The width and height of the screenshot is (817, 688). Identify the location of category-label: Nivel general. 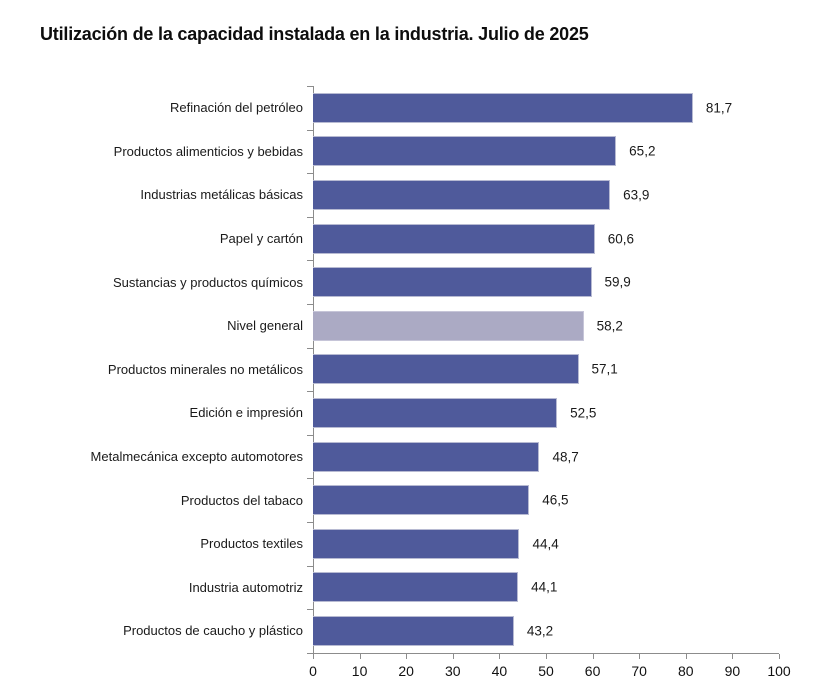
(265, 326).